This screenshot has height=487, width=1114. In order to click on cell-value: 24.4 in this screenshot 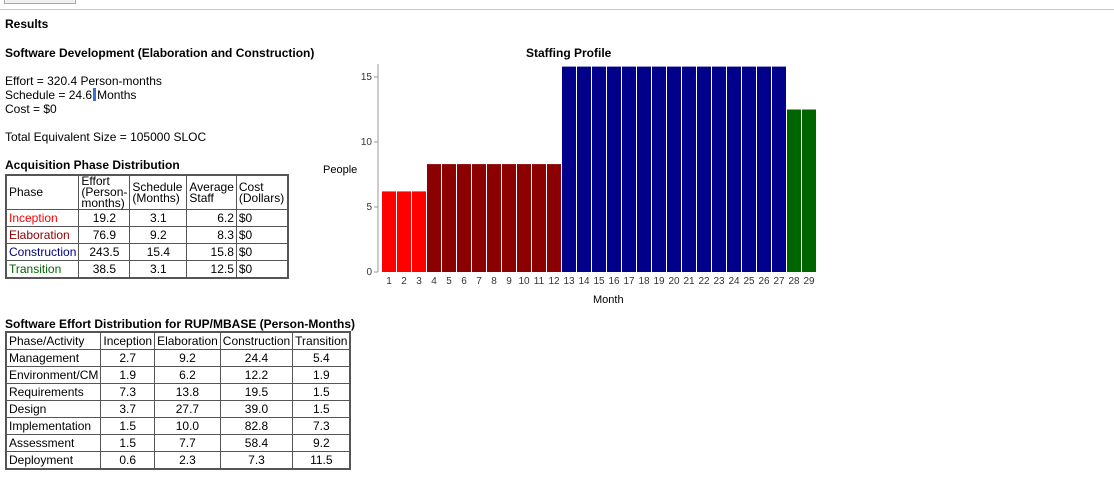, I will do `click(256, 358)`.